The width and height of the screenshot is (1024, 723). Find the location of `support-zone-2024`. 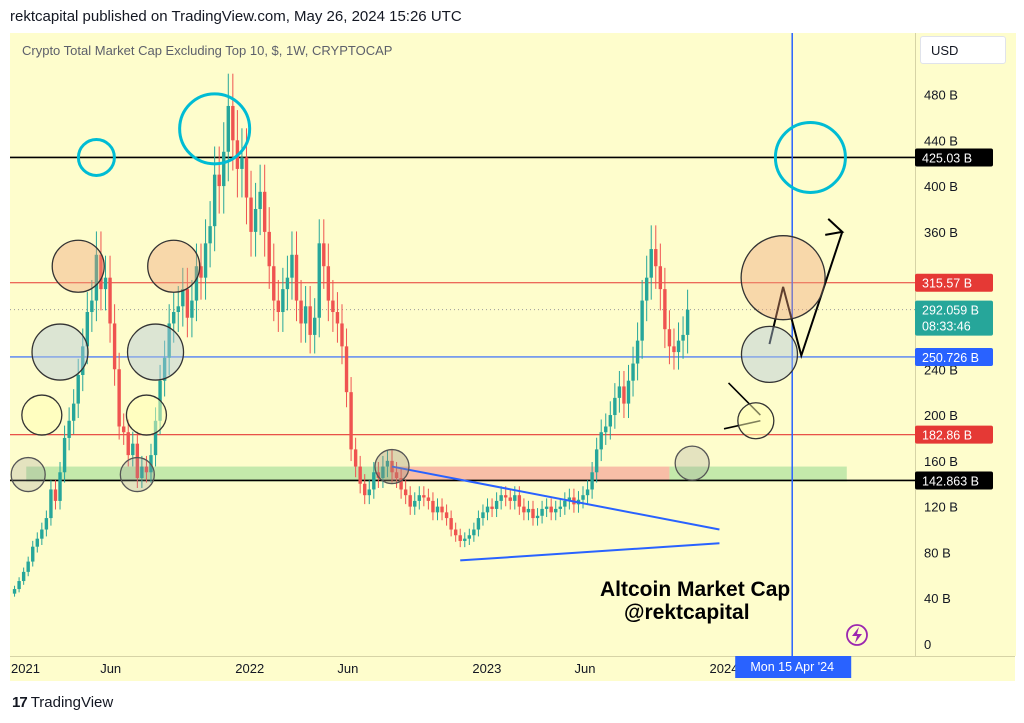

support-zone-2024 is located at coordinates (758, 474).